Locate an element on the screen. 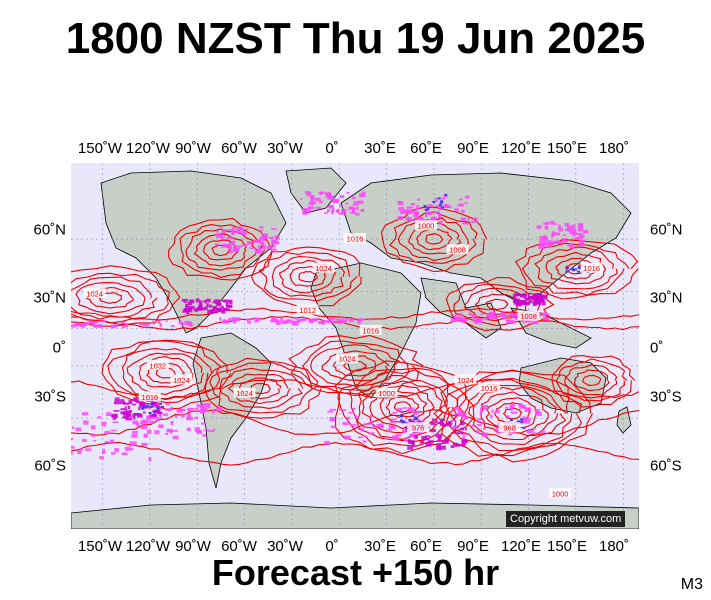 This screenshot has width=711, height=600. north-america-land is located at coordinates (193, 252).